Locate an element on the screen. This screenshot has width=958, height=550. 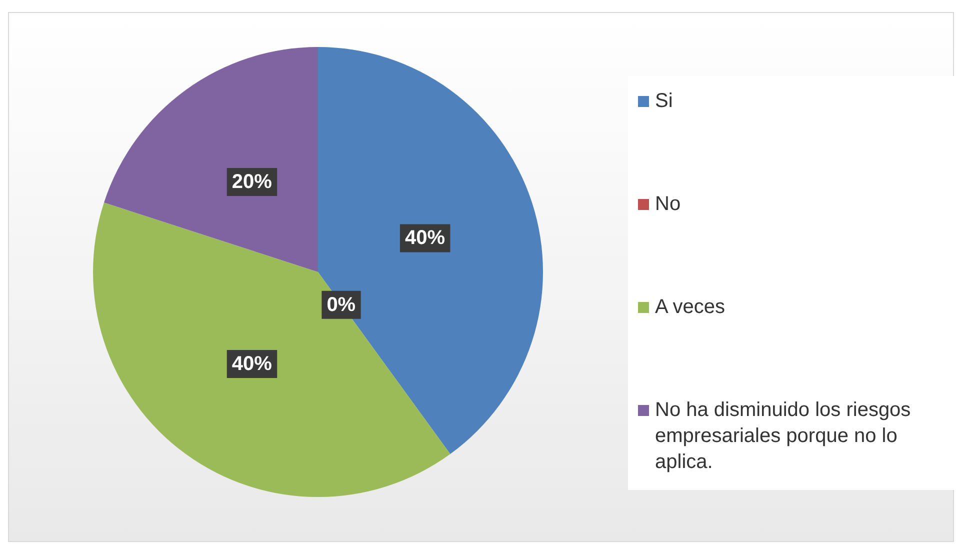
text: 0% is located at coordinates (341, 305).